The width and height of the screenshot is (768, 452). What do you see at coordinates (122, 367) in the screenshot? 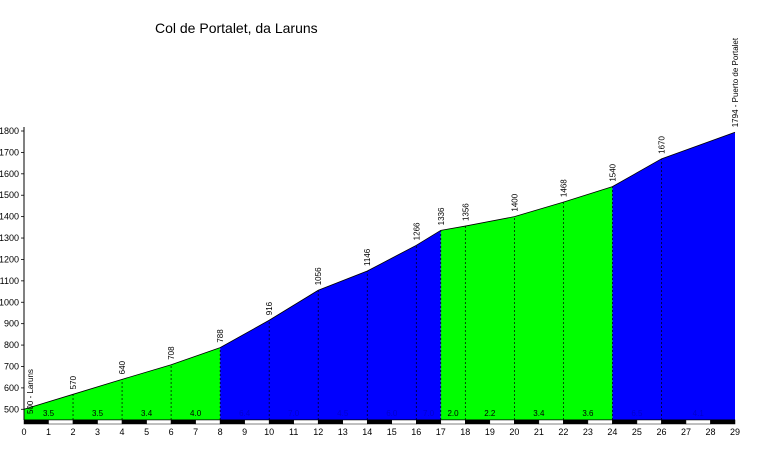
I see `altitude-label-2: 640` at bounding box center [122, 367].